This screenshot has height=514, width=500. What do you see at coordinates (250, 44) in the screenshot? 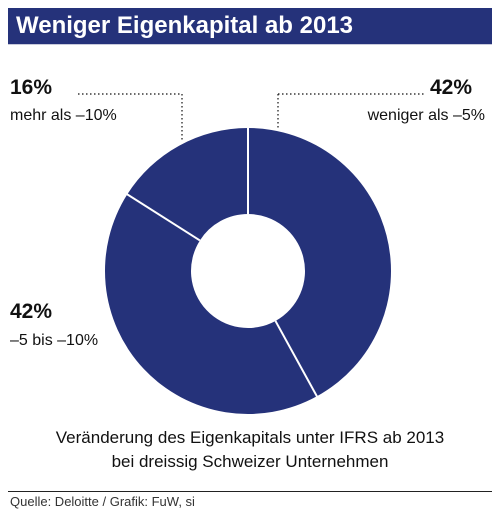
I see `title-divider` at bounding box center [250, 44].